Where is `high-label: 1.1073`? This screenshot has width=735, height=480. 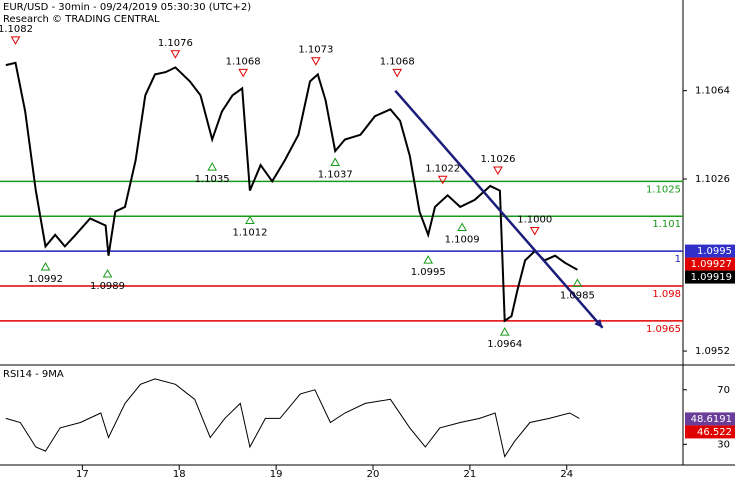
high-label: 1.1073 is located at coordinates (315, 50).